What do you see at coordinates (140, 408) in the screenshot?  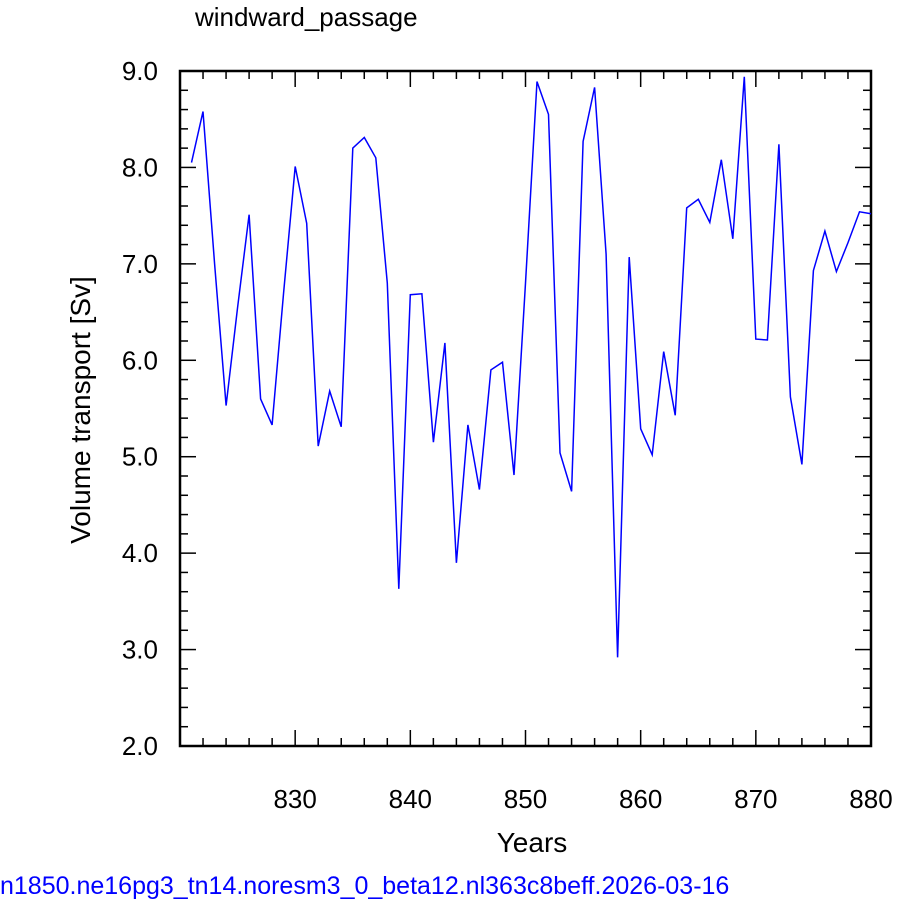 I see `y-tick-labels: 2.0 3.0 4.0 5.0 6.0 7.0 8.0 9.0` at bounding box center [140, 408].